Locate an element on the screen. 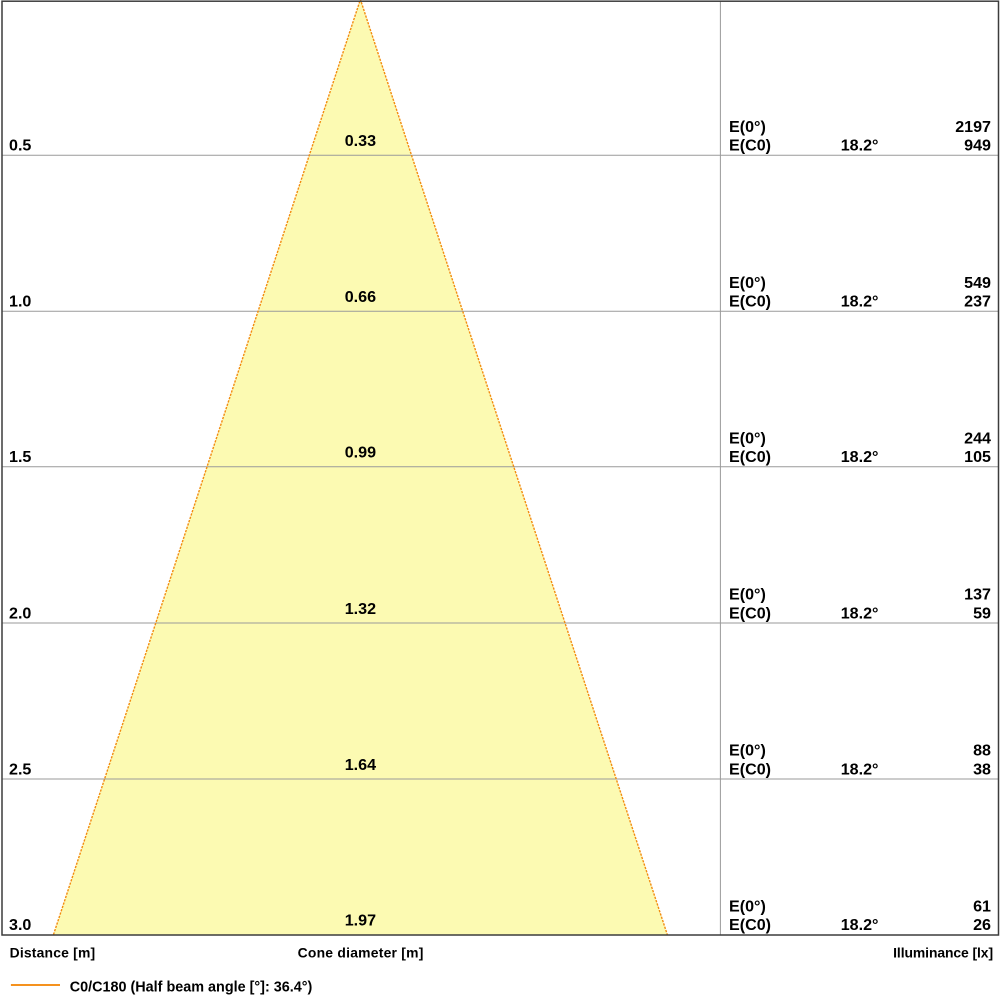 The width and height of the screenshot is (1000, 1000). svg-text: 1.32 is located at coordinates (360, 609).